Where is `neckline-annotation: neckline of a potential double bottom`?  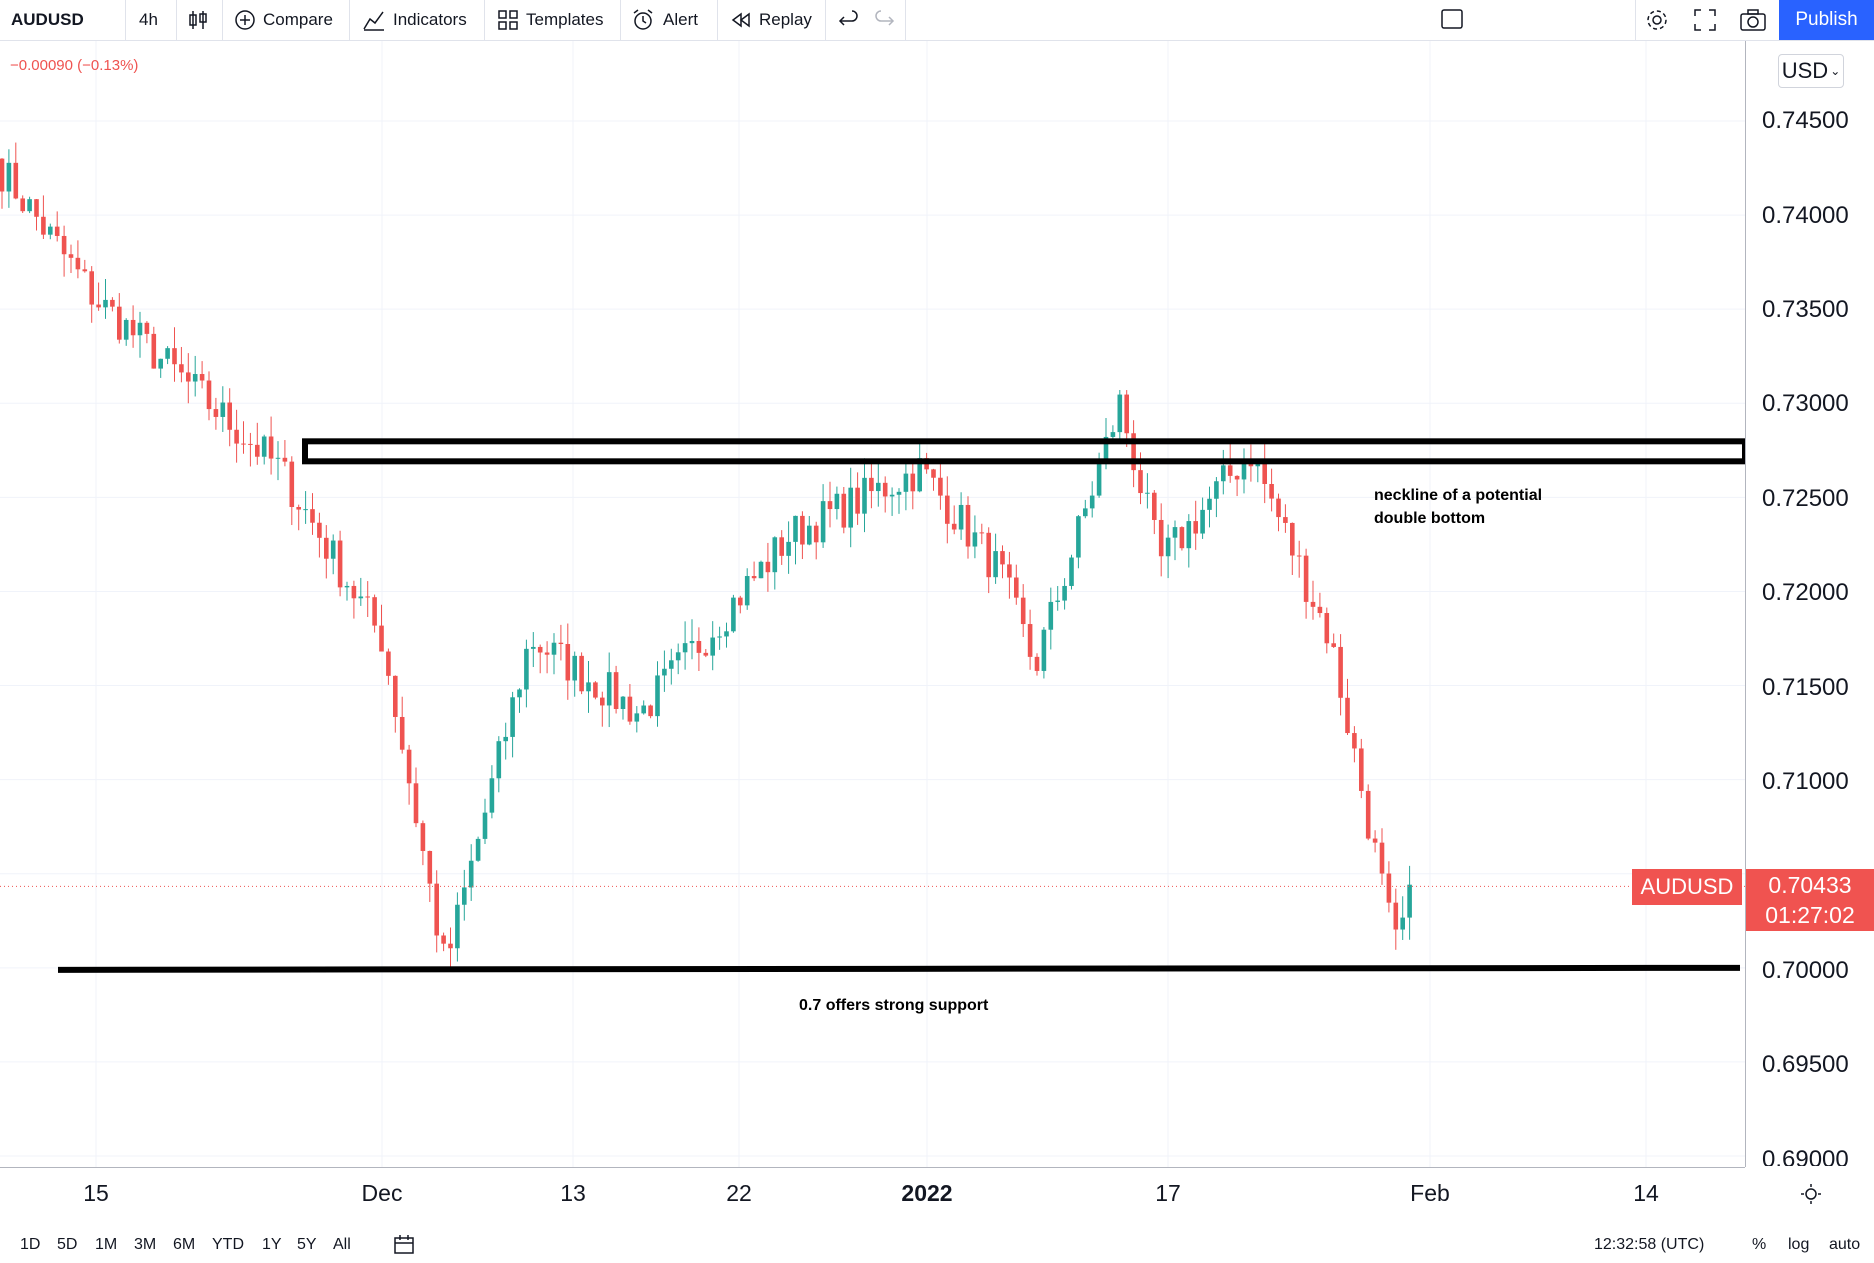 neckline-annotation: neckline of a potential double bottom is located at coordinates (1458, 507).